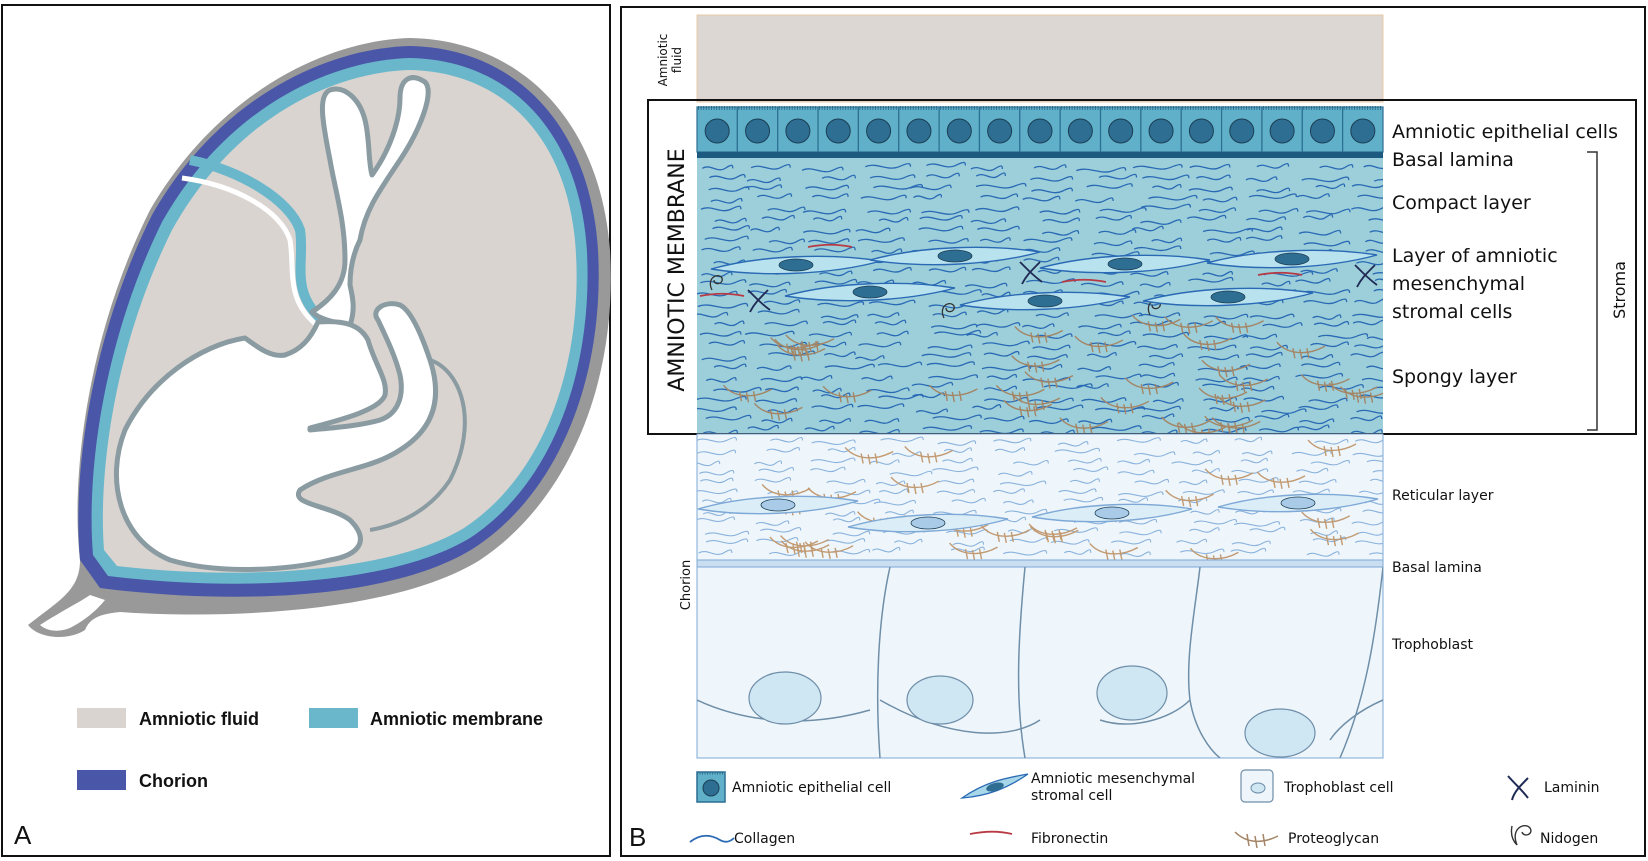 The width and height of the screenshot is (1648, 861). I want to click on stroma-bracket, so click(1592, 291).